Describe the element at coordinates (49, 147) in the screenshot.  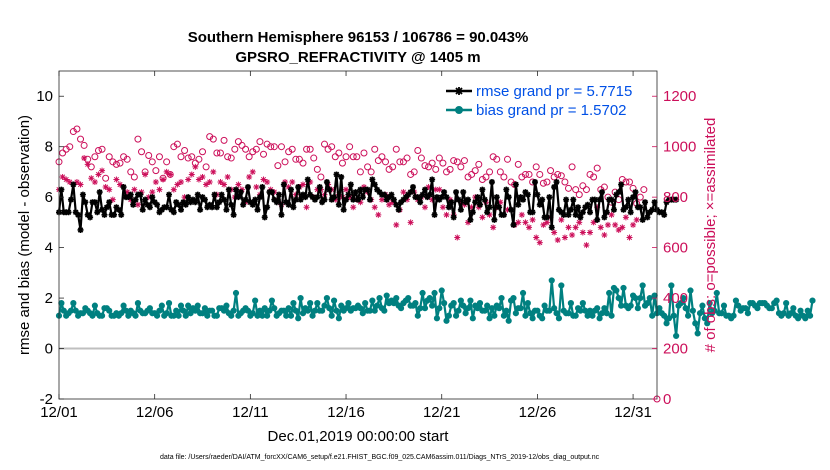
I see `y-tick-label: 8` at that location.